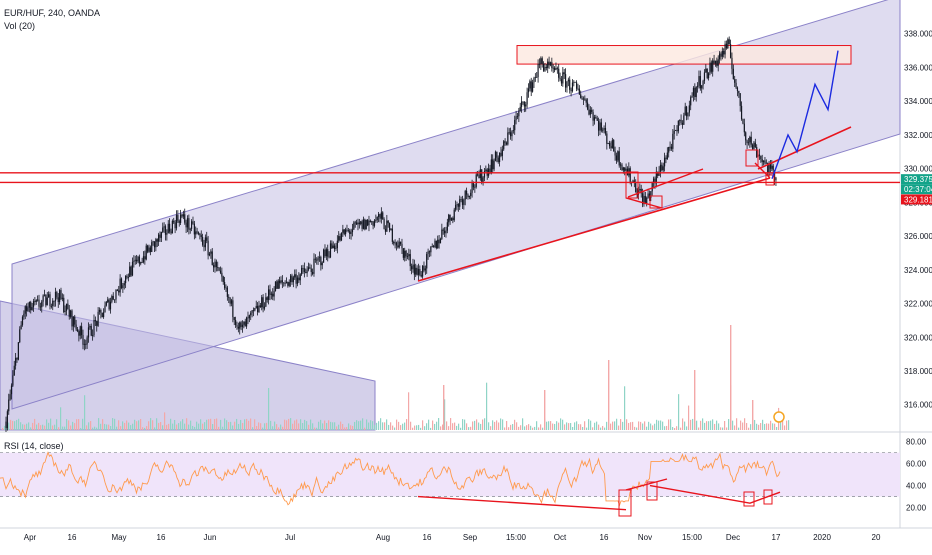  What do you see at coordinates (916, 508) in the screenshot?
I see `rsi-tick-label: 20.00` at bounding box center [916, 508].